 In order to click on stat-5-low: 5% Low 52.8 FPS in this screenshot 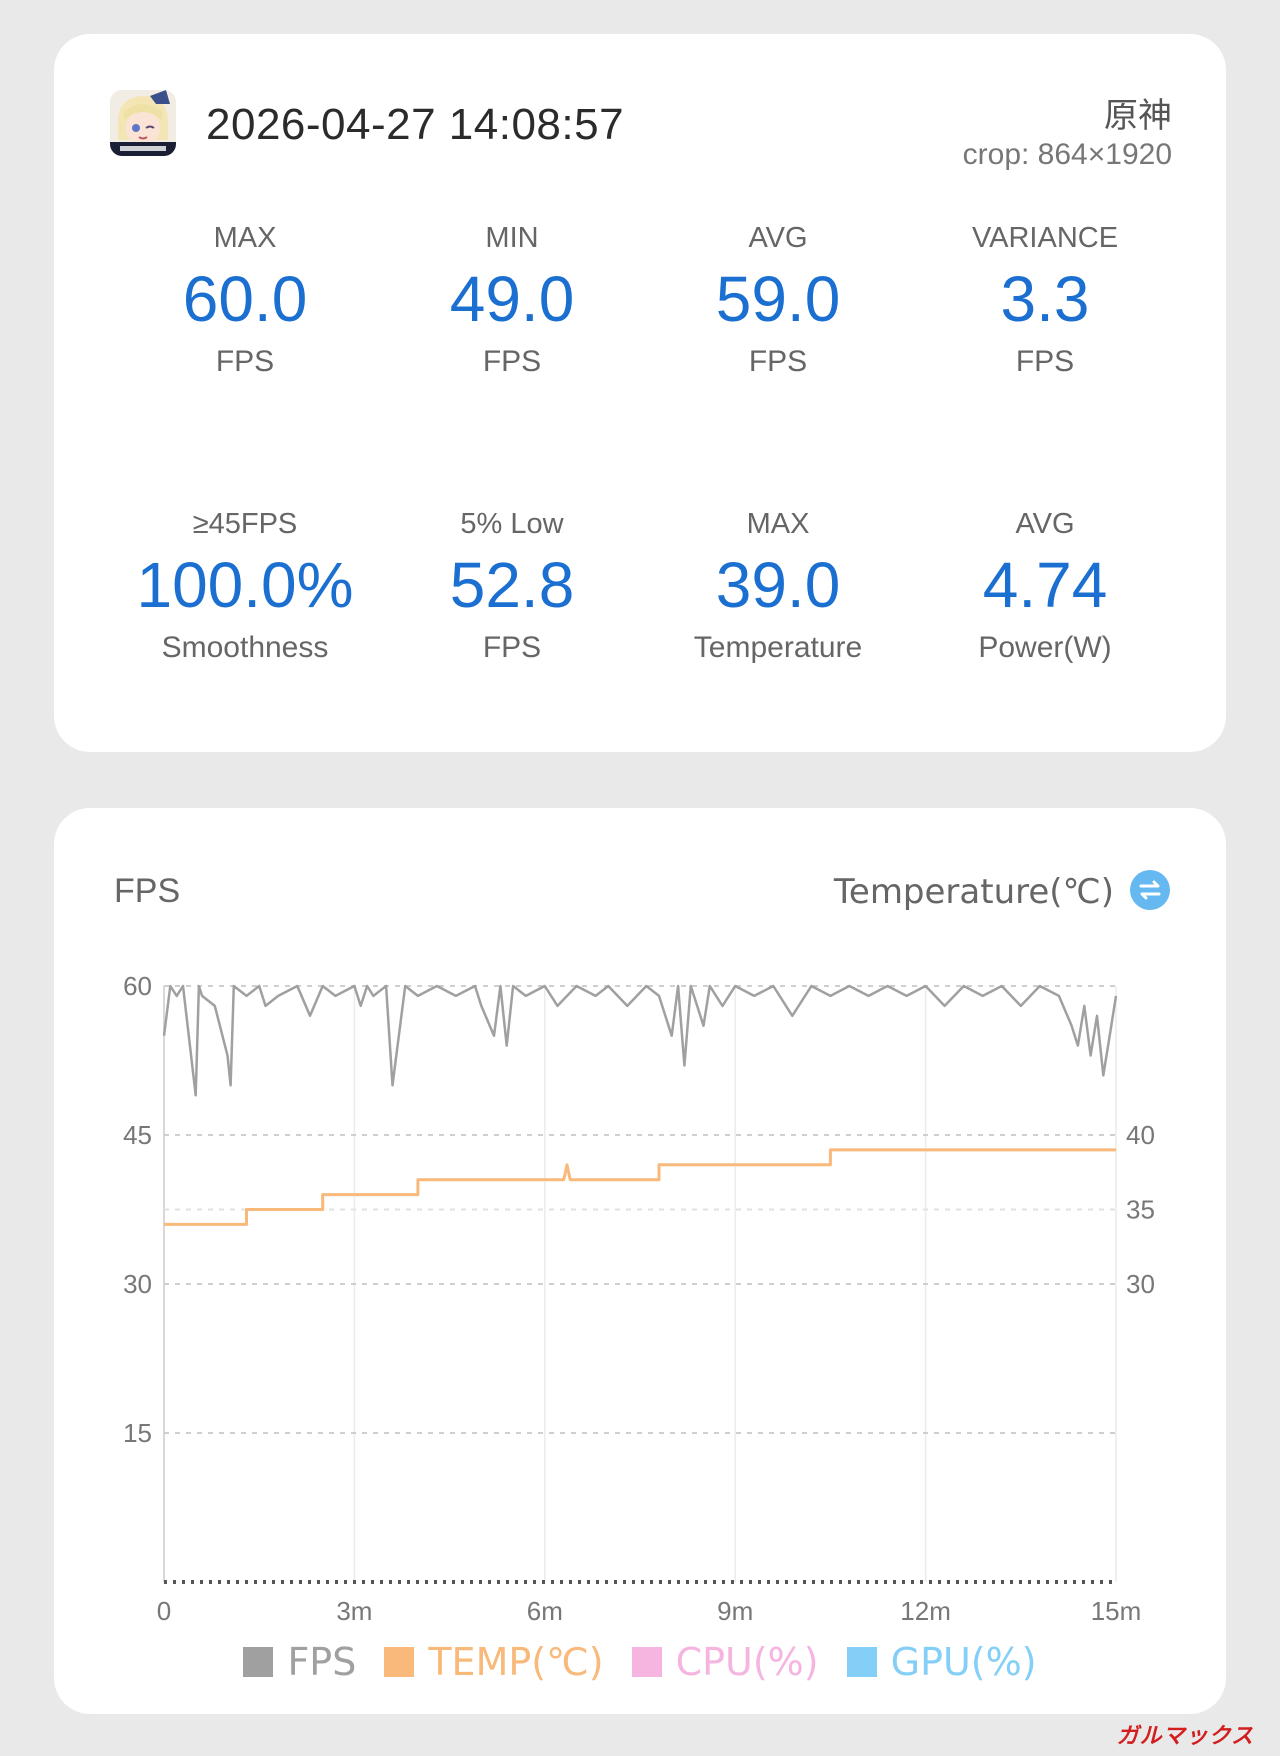, I will do `click(512, 586)`.